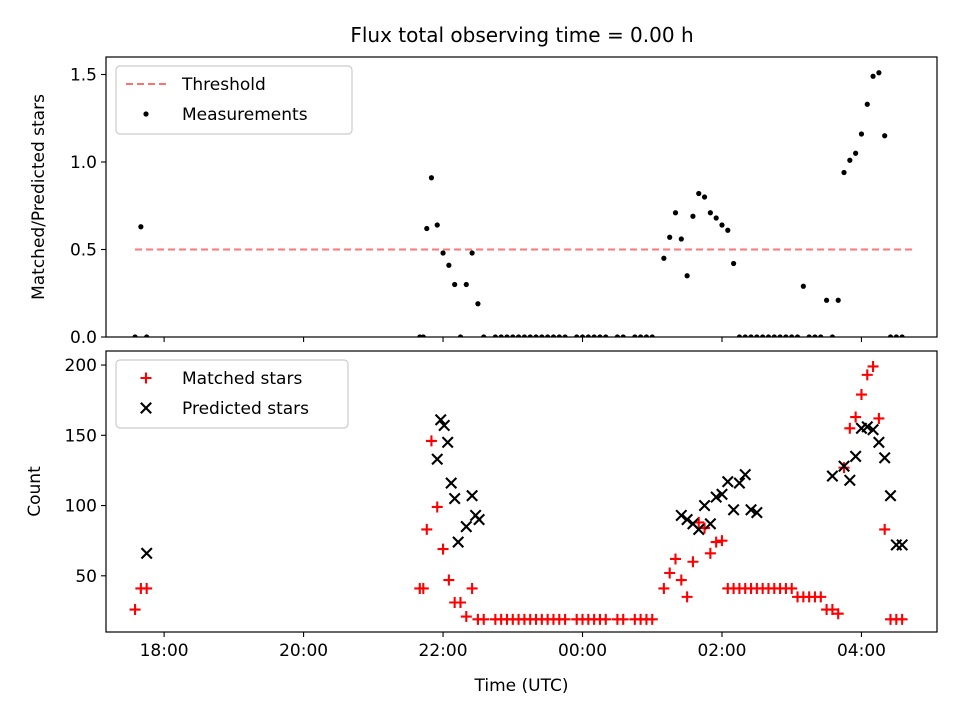 This screenshot has height=724, width=960. I want to click on legend-frame, so click(234, 100).